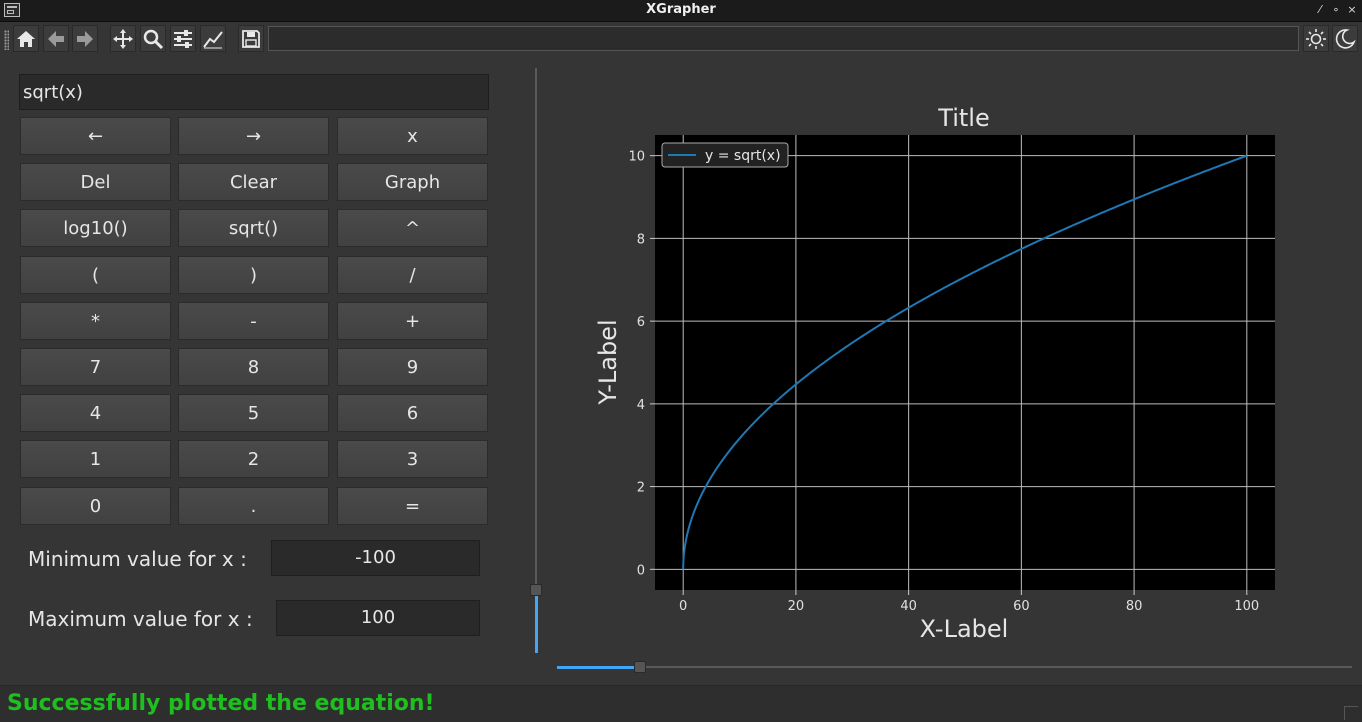 Image resolution: width=1362 pixels, height=722 pixels. What do you see at coordinates (95, 413) in the screenshot?
I see `key-button: 4` at bounding box center [95, 413].